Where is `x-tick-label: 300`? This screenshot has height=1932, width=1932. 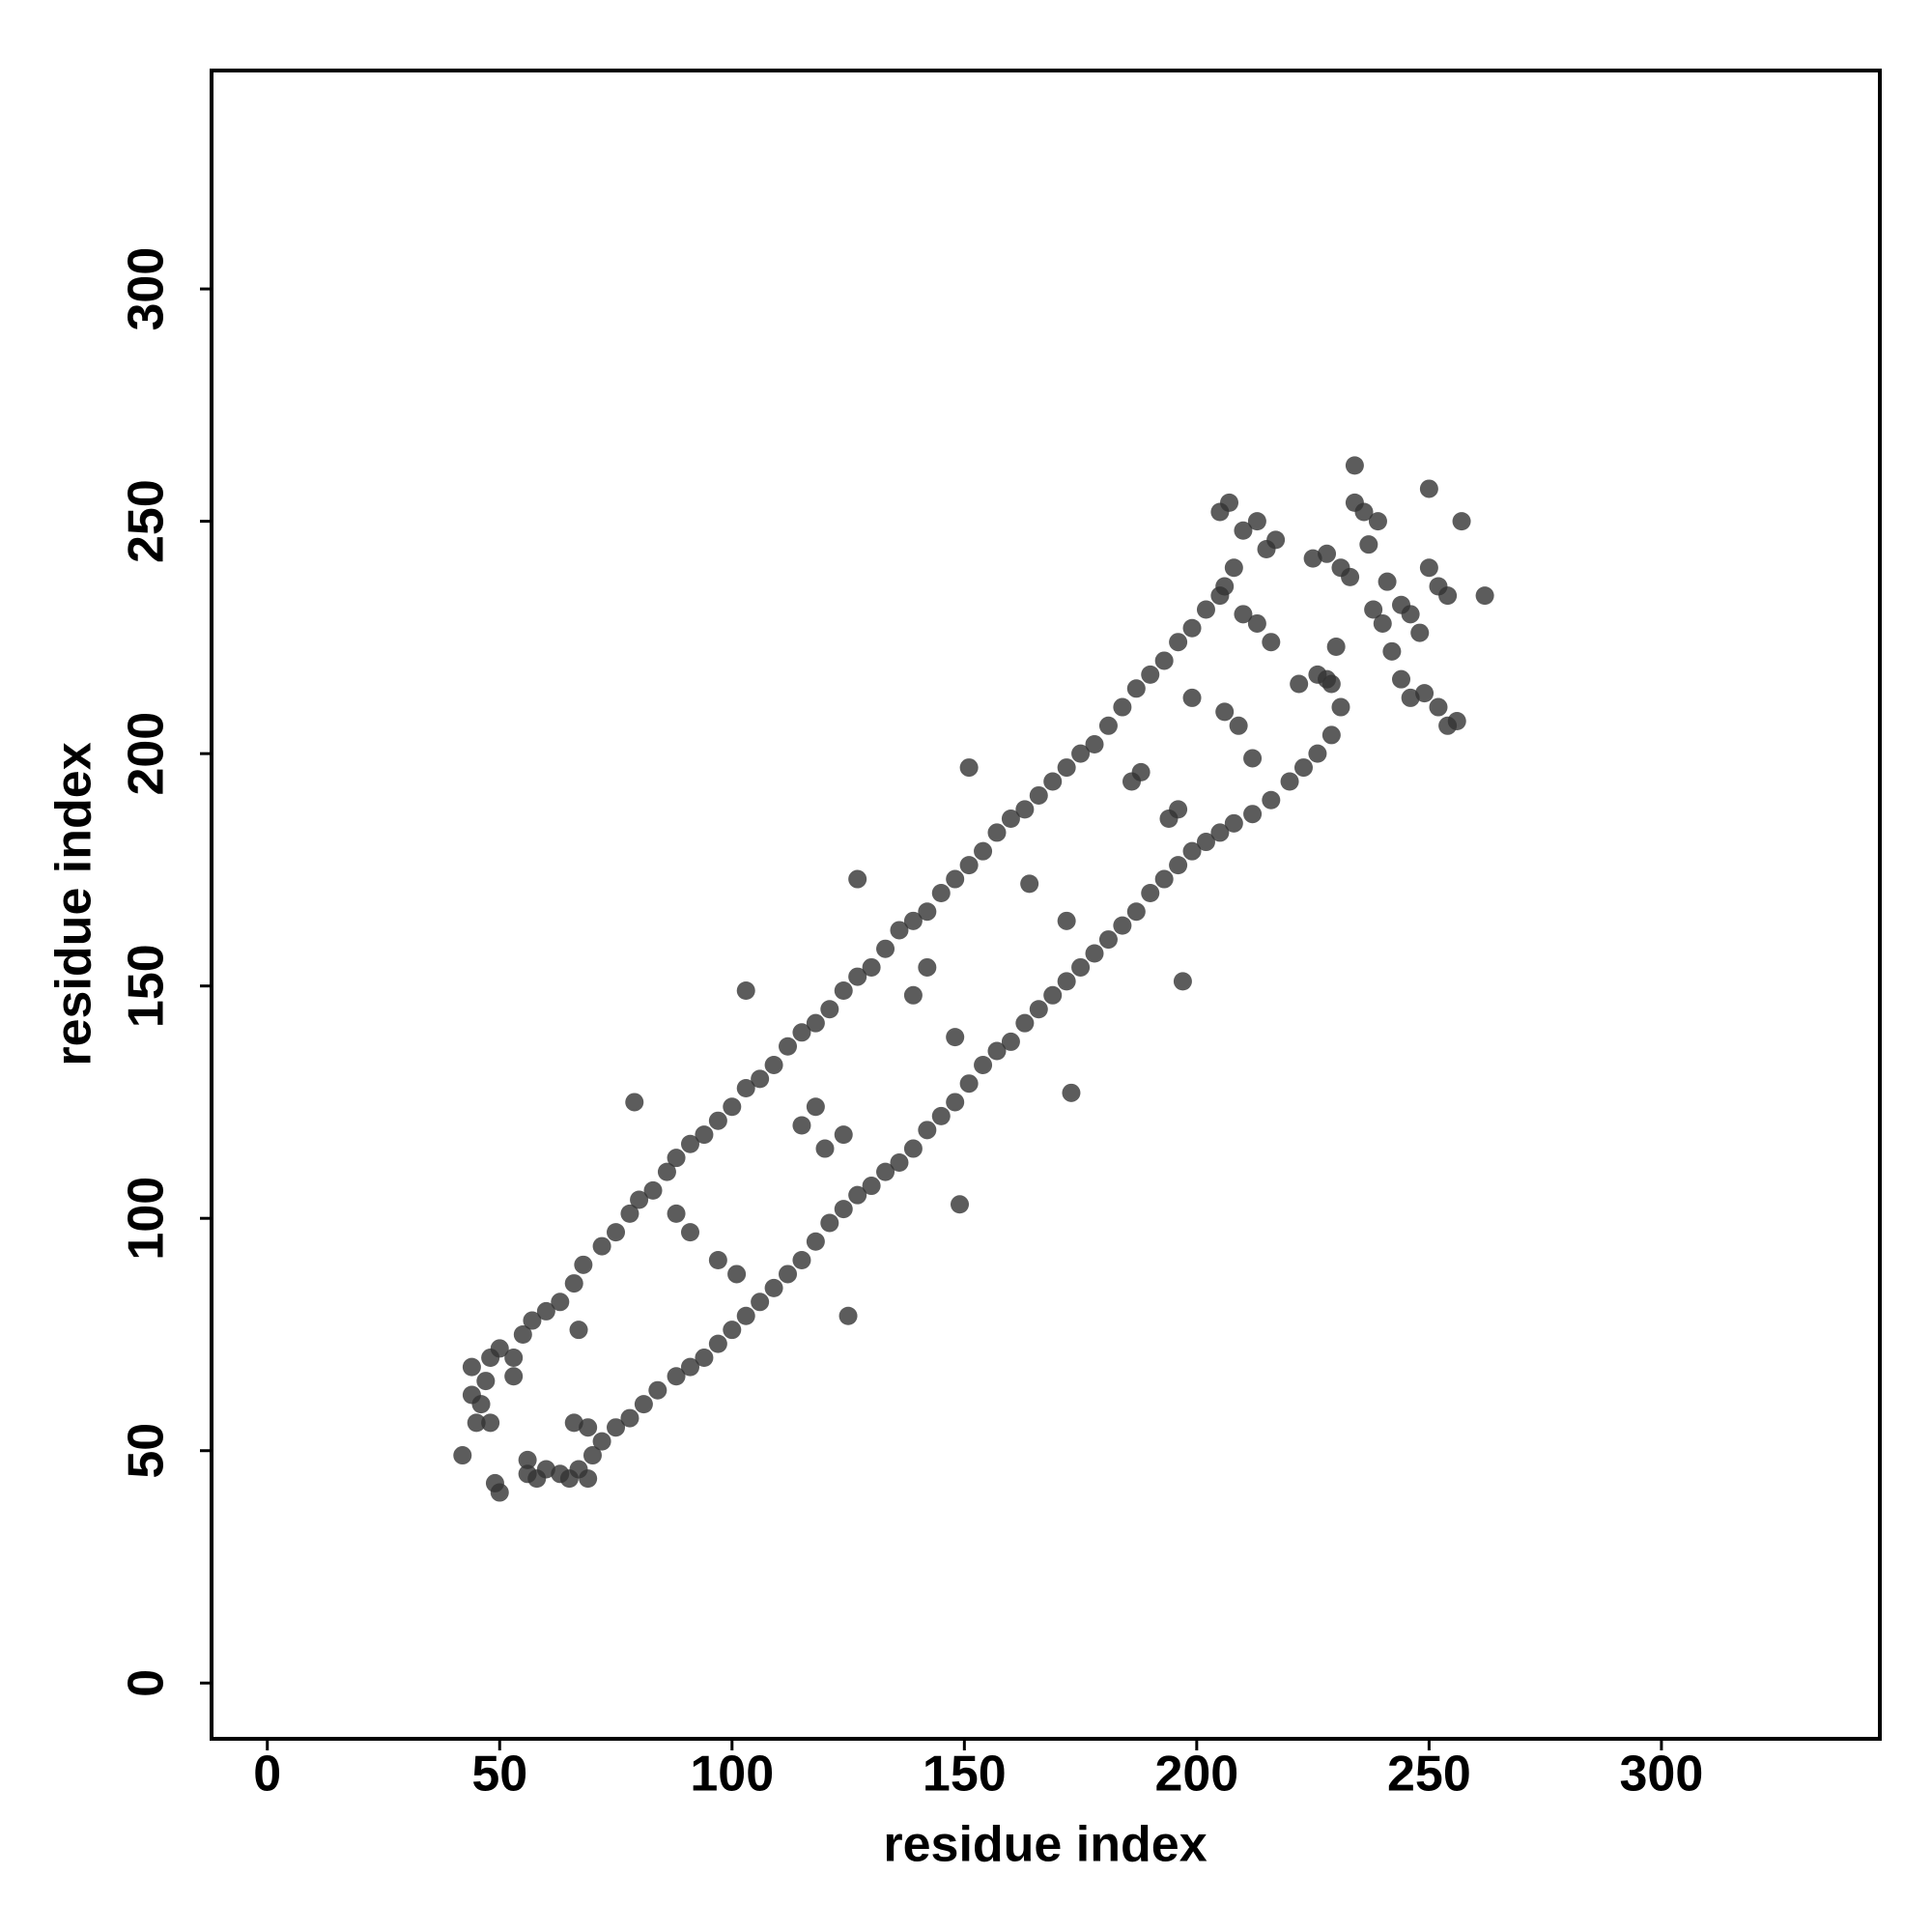 x-tick-label: 300 is located at coordinates (1662, 1775).